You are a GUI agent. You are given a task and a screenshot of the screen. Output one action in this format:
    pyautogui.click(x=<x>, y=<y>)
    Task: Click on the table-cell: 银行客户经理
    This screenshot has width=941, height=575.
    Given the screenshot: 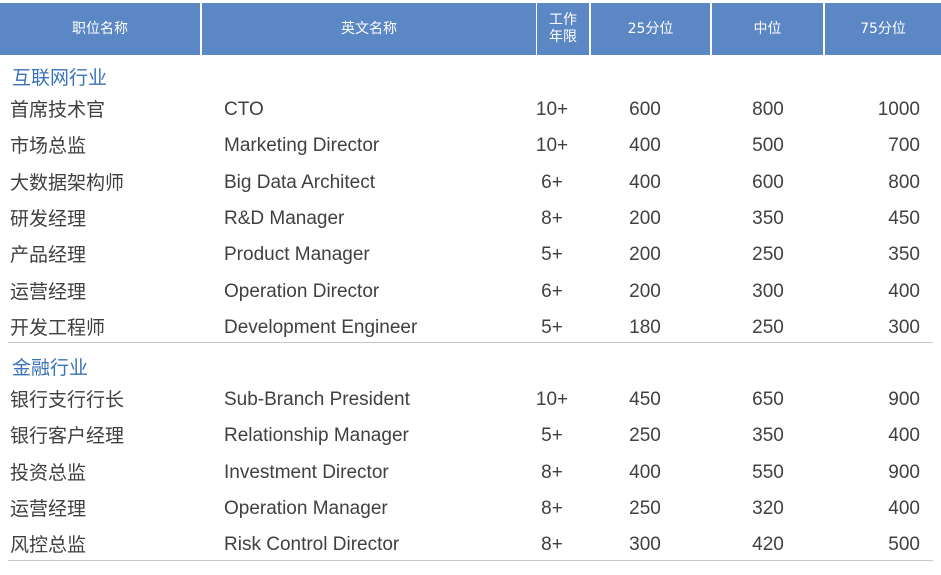 What is the action you would take?
    pyautogui.click(x=67, y=436)
    